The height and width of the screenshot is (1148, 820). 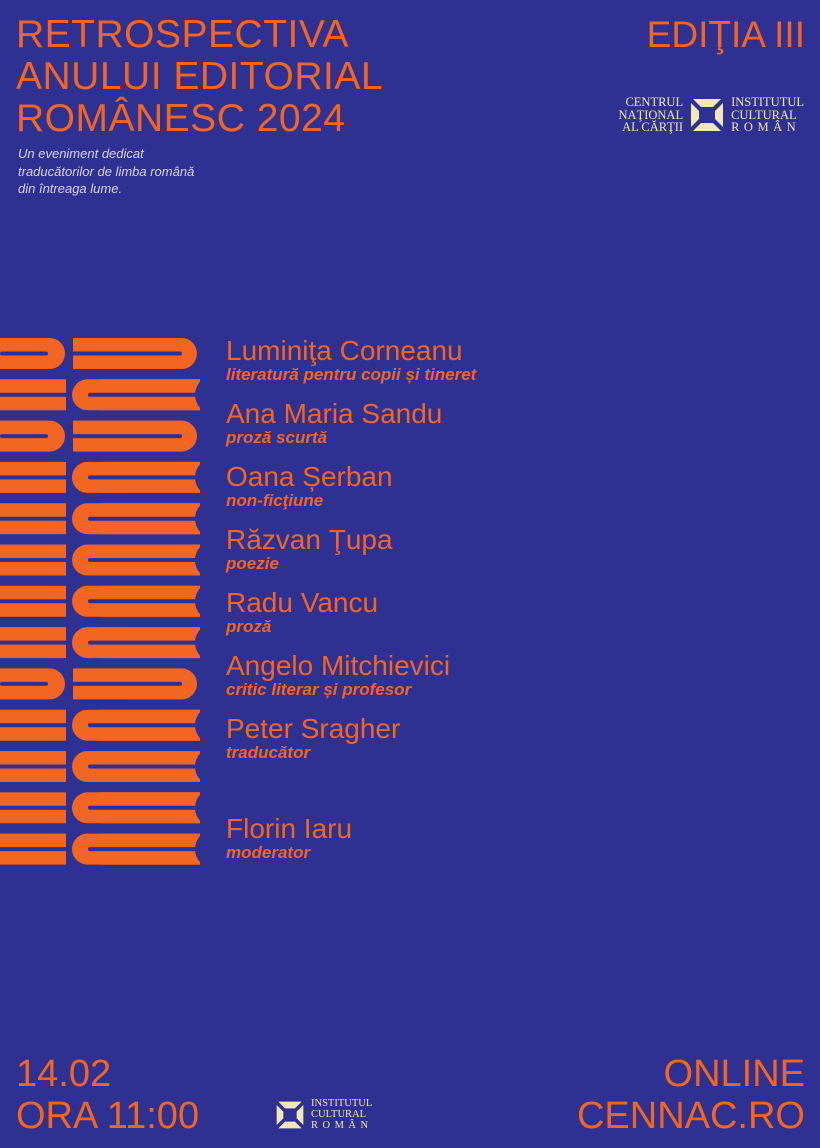 I want to click on icr-footer-logo: INSTITUTUL CULTURAL ROMÂN, so click(x=324, y=1114).